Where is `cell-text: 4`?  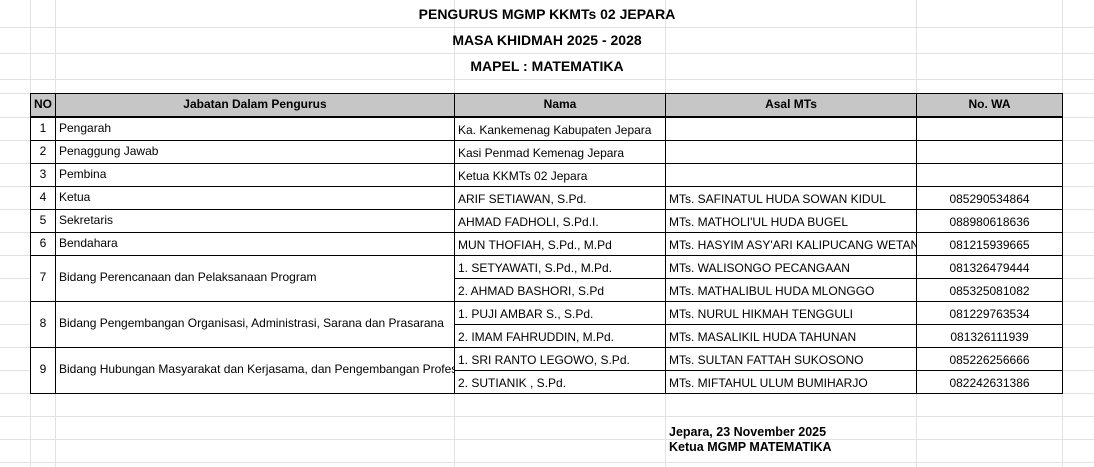
cell-text: 4 is located at coordinates (43, 196).